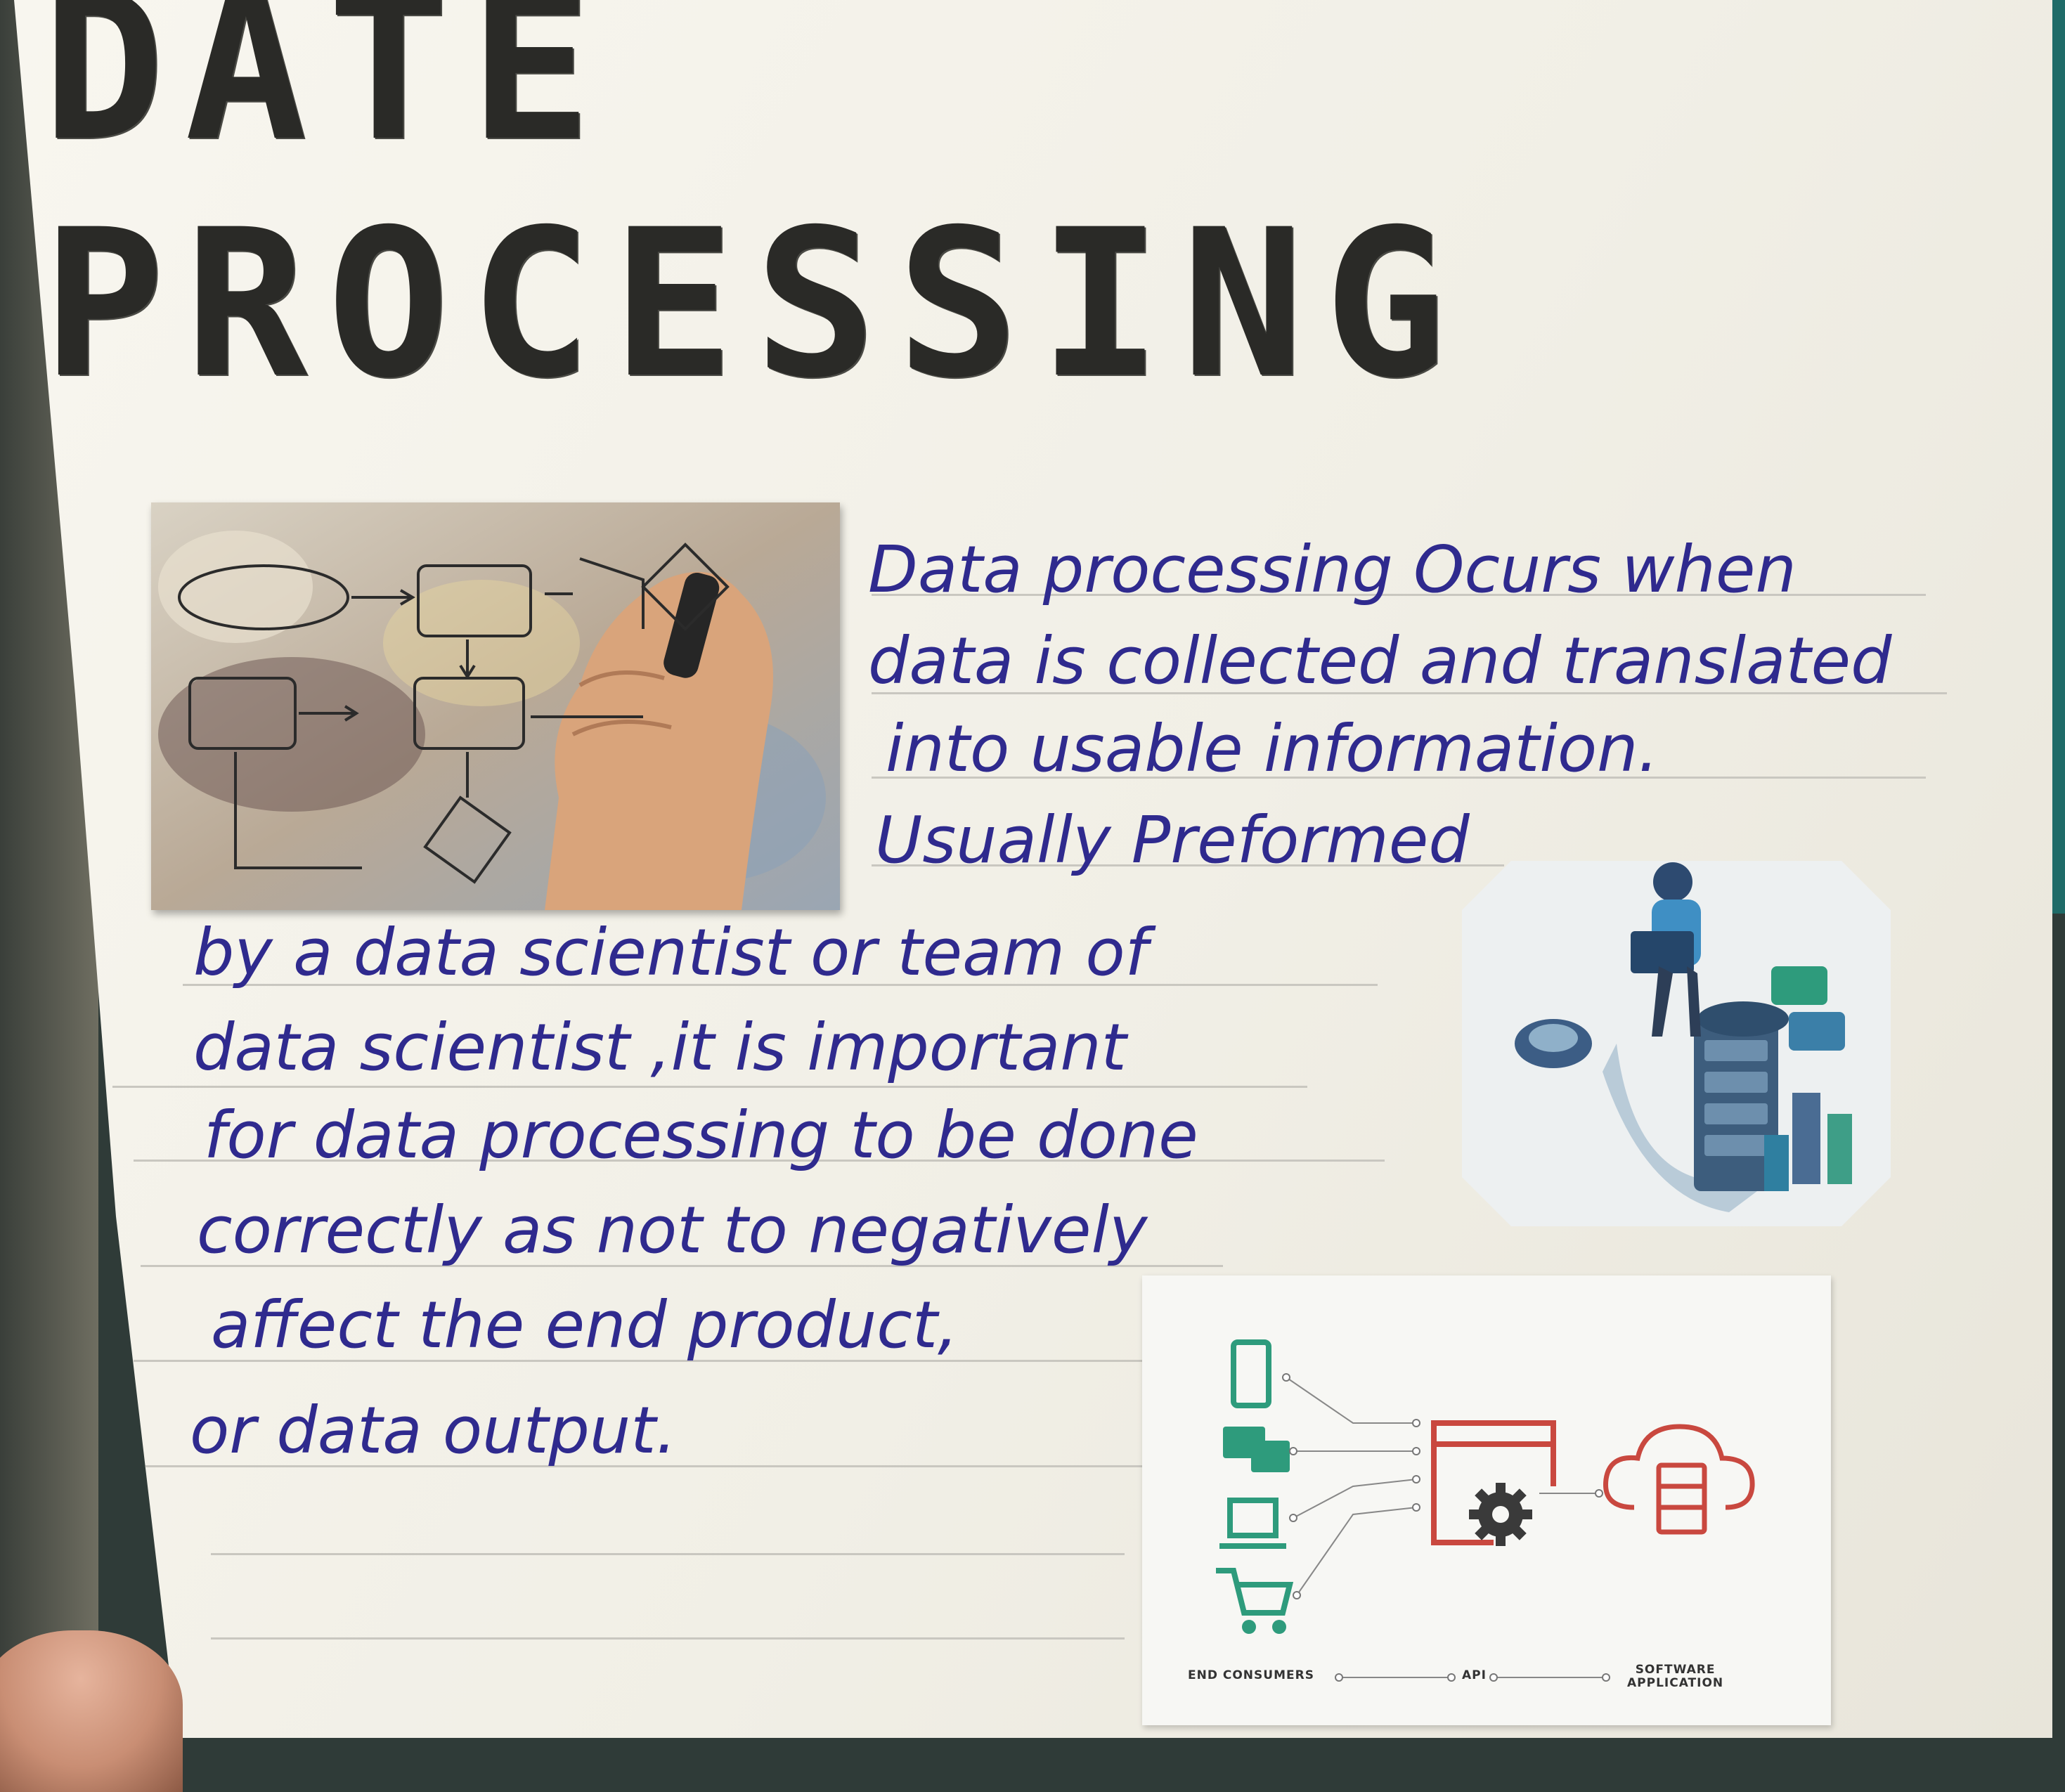  I want to click on laptop-icon, so click(1252, 1523).